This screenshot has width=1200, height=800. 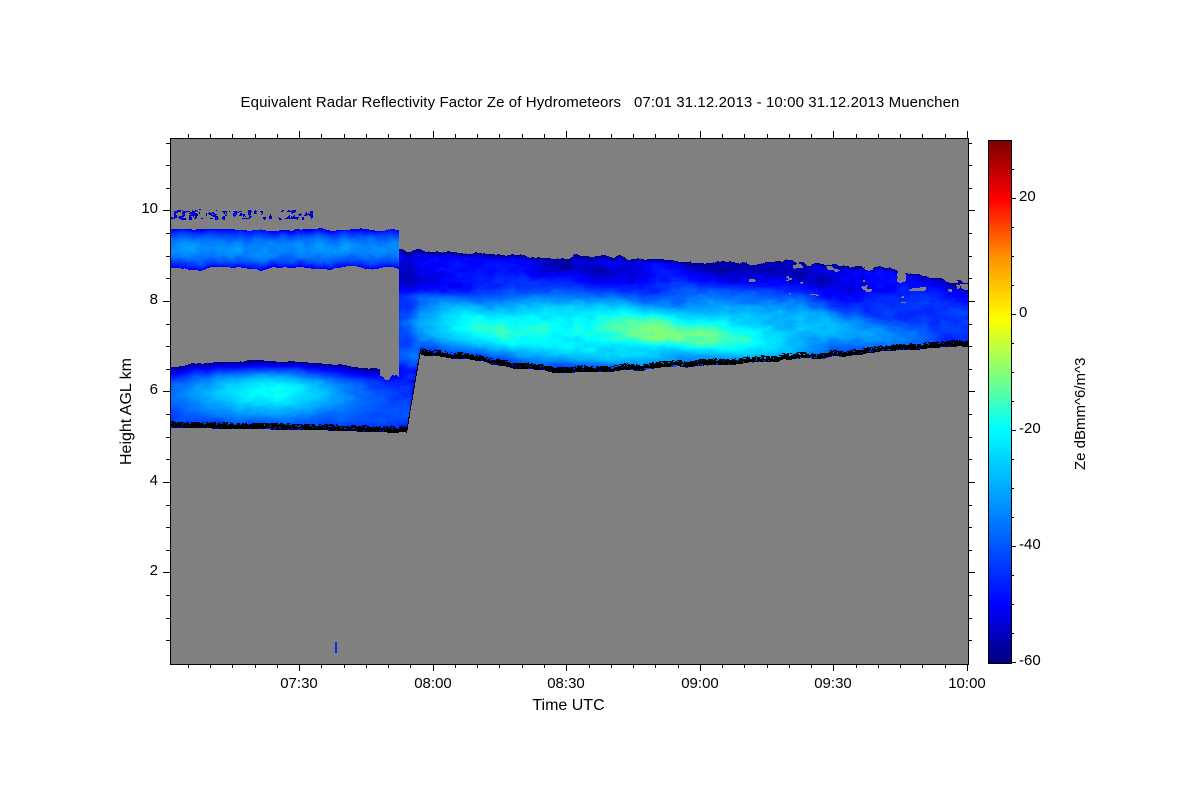 What do you see at coordinates (568, 705) in the screenshot?
I see `x-axis-title: Time UTC` at bounding box center [568, 705].